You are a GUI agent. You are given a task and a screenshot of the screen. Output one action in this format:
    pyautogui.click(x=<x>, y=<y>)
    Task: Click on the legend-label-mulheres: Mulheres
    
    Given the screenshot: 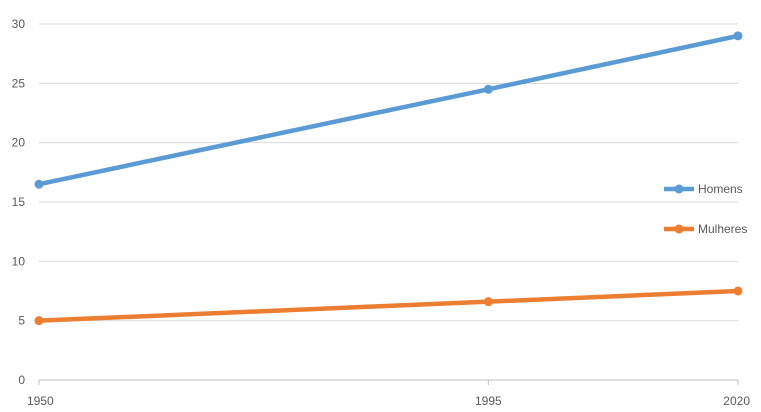 What is the action you would take?
    pyautogui.click(x=722, y=229)
    